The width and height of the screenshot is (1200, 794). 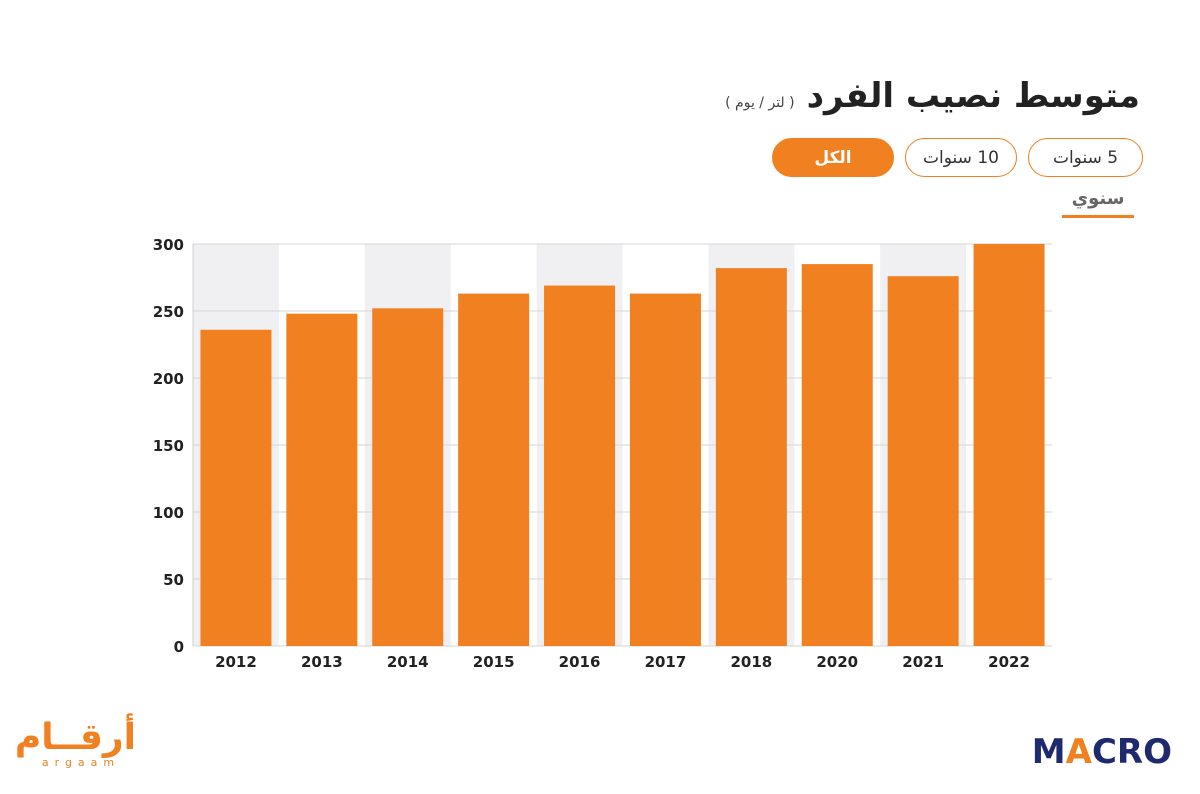 What do you see at coordinates (1009, 662) in the screenshot?
I see `x-tick-label: 2022` at bounding box center [1009, 662].